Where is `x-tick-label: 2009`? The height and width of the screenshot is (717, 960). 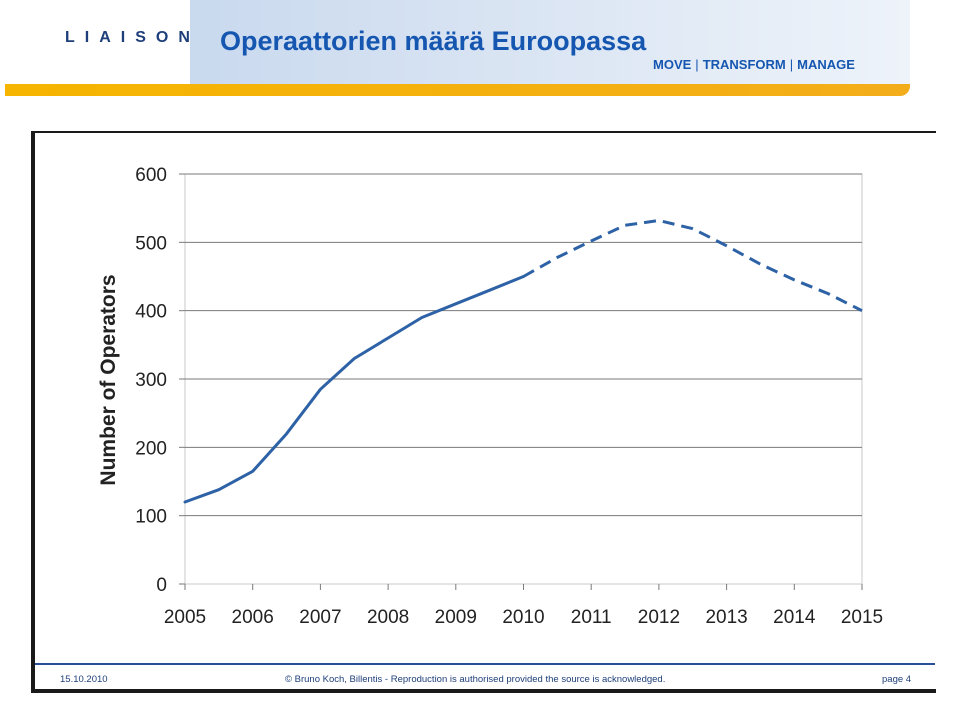
x-tick-label: 2009 is located at coordinates (456, 617).